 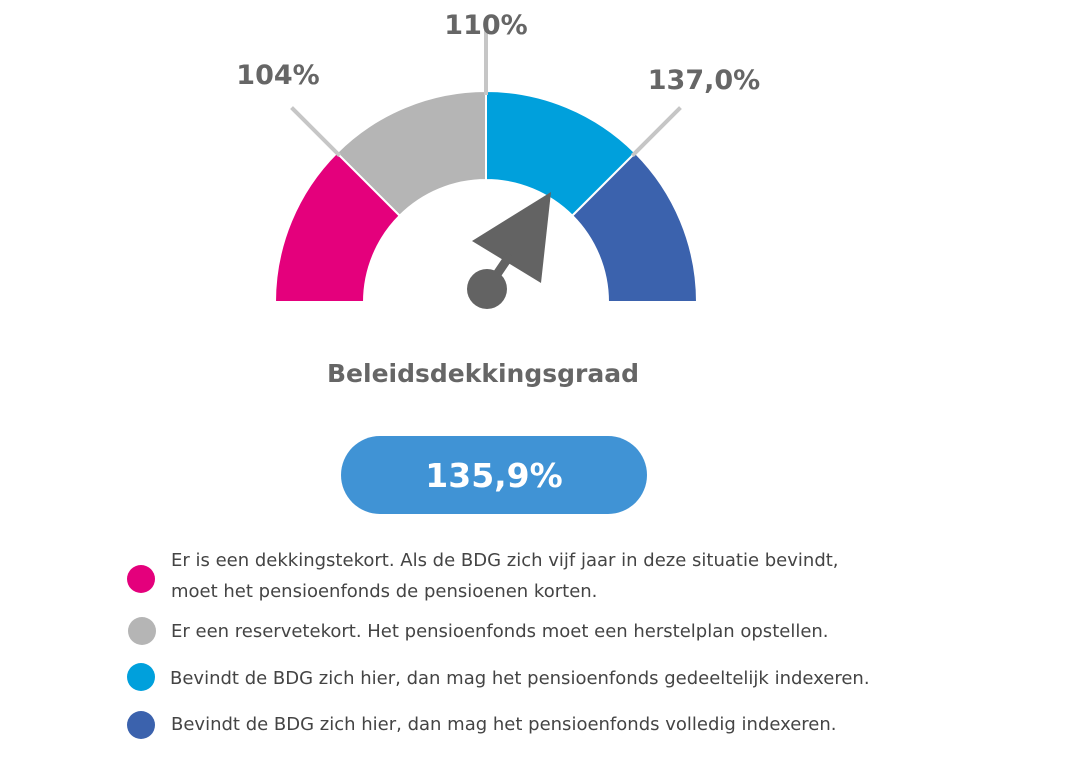 What do you see at coordinates (141, 579) in the screenshot?
I see `legend-dot-magenta` at bounding box center [141, 579].